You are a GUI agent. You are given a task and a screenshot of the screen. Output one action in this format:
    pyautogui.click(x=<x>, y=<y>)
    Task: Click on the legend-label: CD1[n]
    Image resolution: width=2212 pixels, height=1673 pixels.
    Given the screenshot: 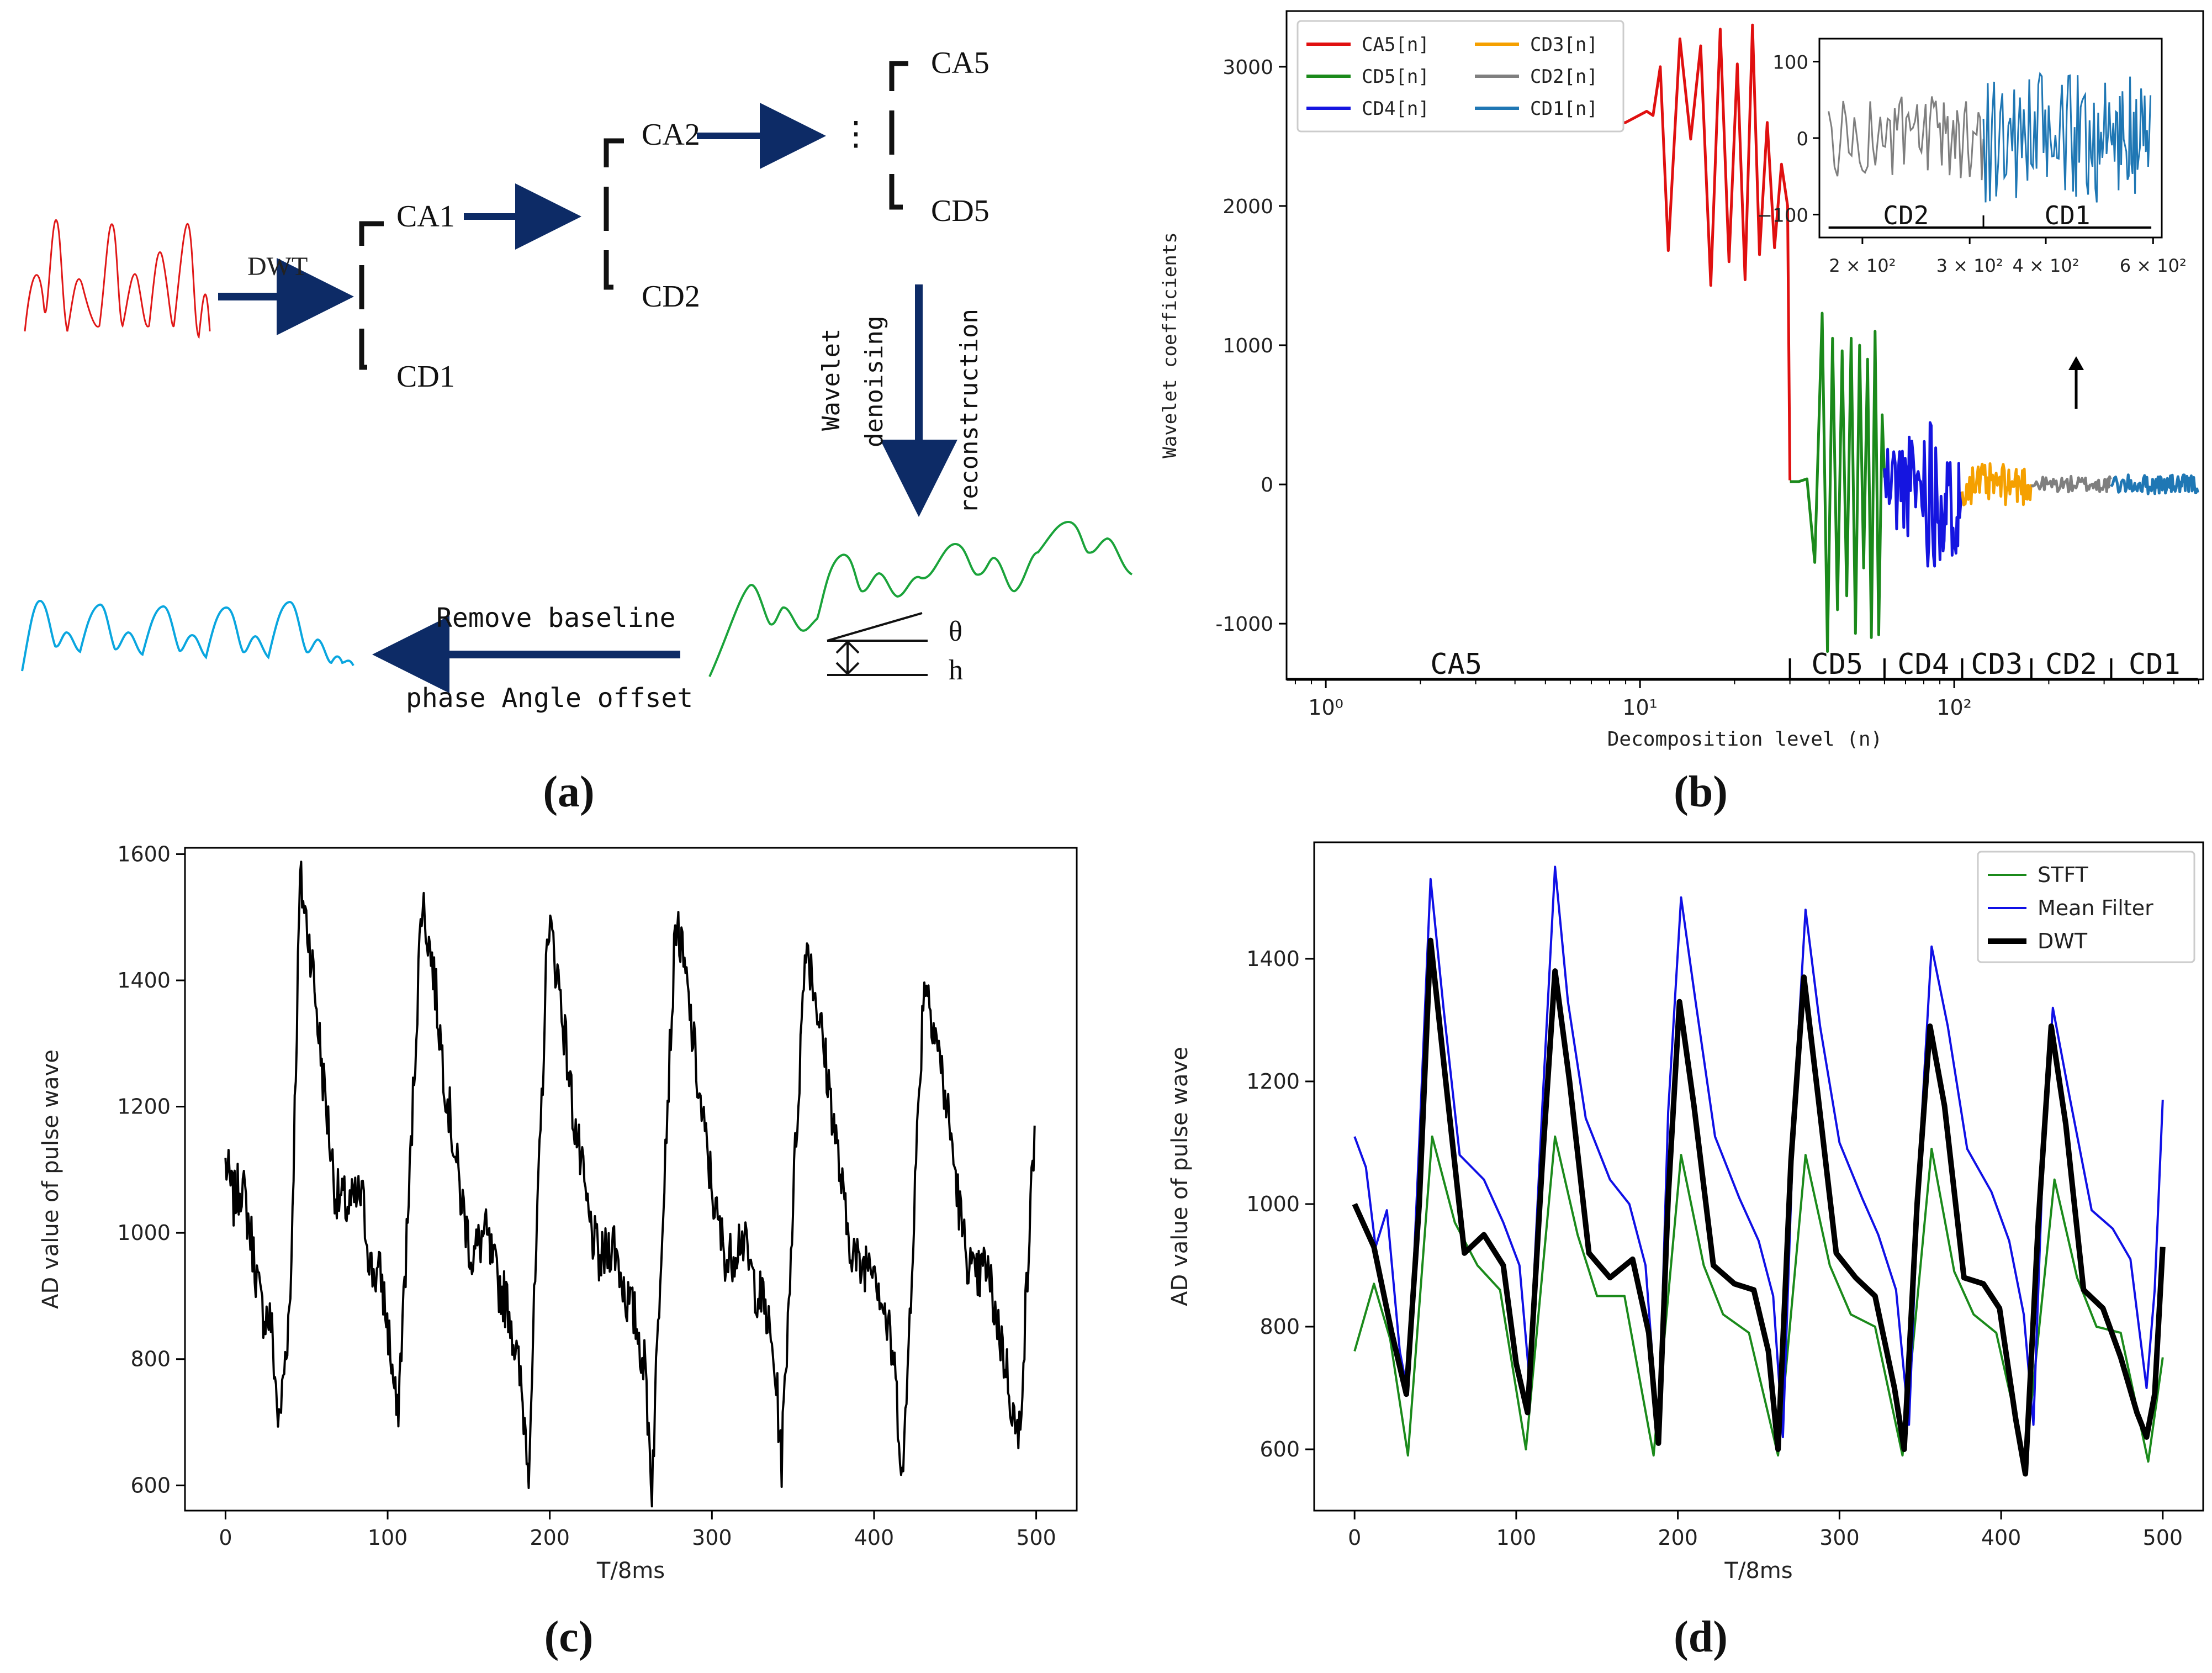 What is the action you would take?
    pyautogui.click(x=1564, y=109)
    